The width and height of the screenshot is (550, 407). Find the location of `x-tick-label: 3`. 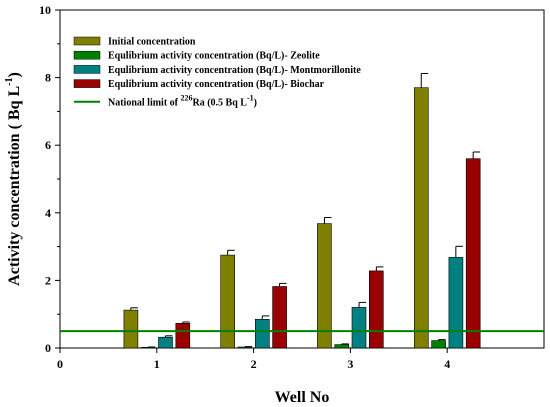

x-tick-label: 3 is located at coordinates (350, 364).